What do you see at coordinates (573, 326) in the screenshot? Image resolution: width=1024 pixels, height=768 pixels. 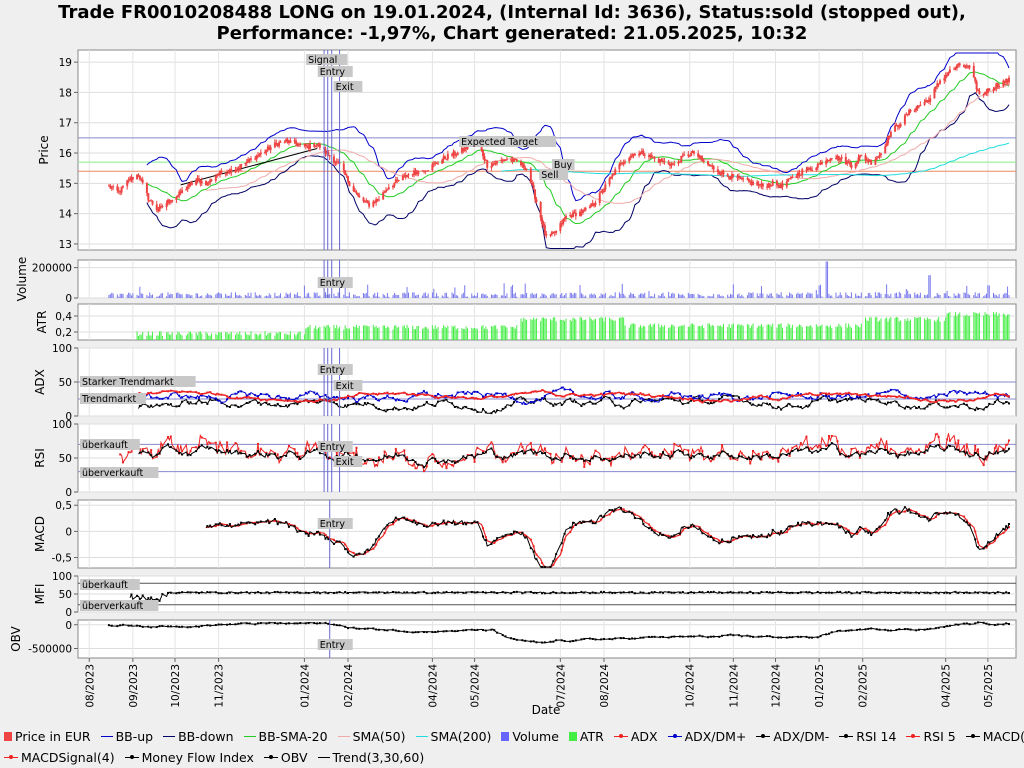 I see `atr-bars` at bounding box center [573, 326].